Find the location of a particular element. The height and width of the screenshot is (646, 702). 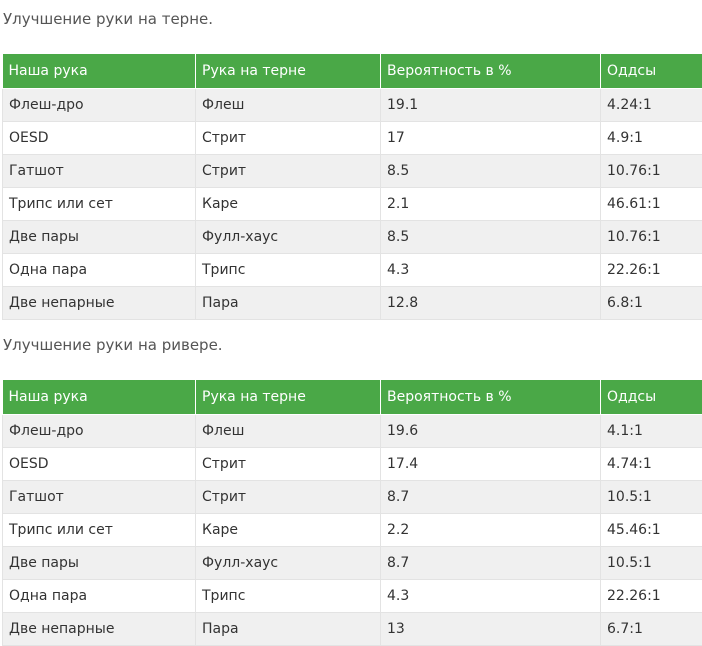

cell-odds: 46.61:1 is located at coordinates (651, 204).